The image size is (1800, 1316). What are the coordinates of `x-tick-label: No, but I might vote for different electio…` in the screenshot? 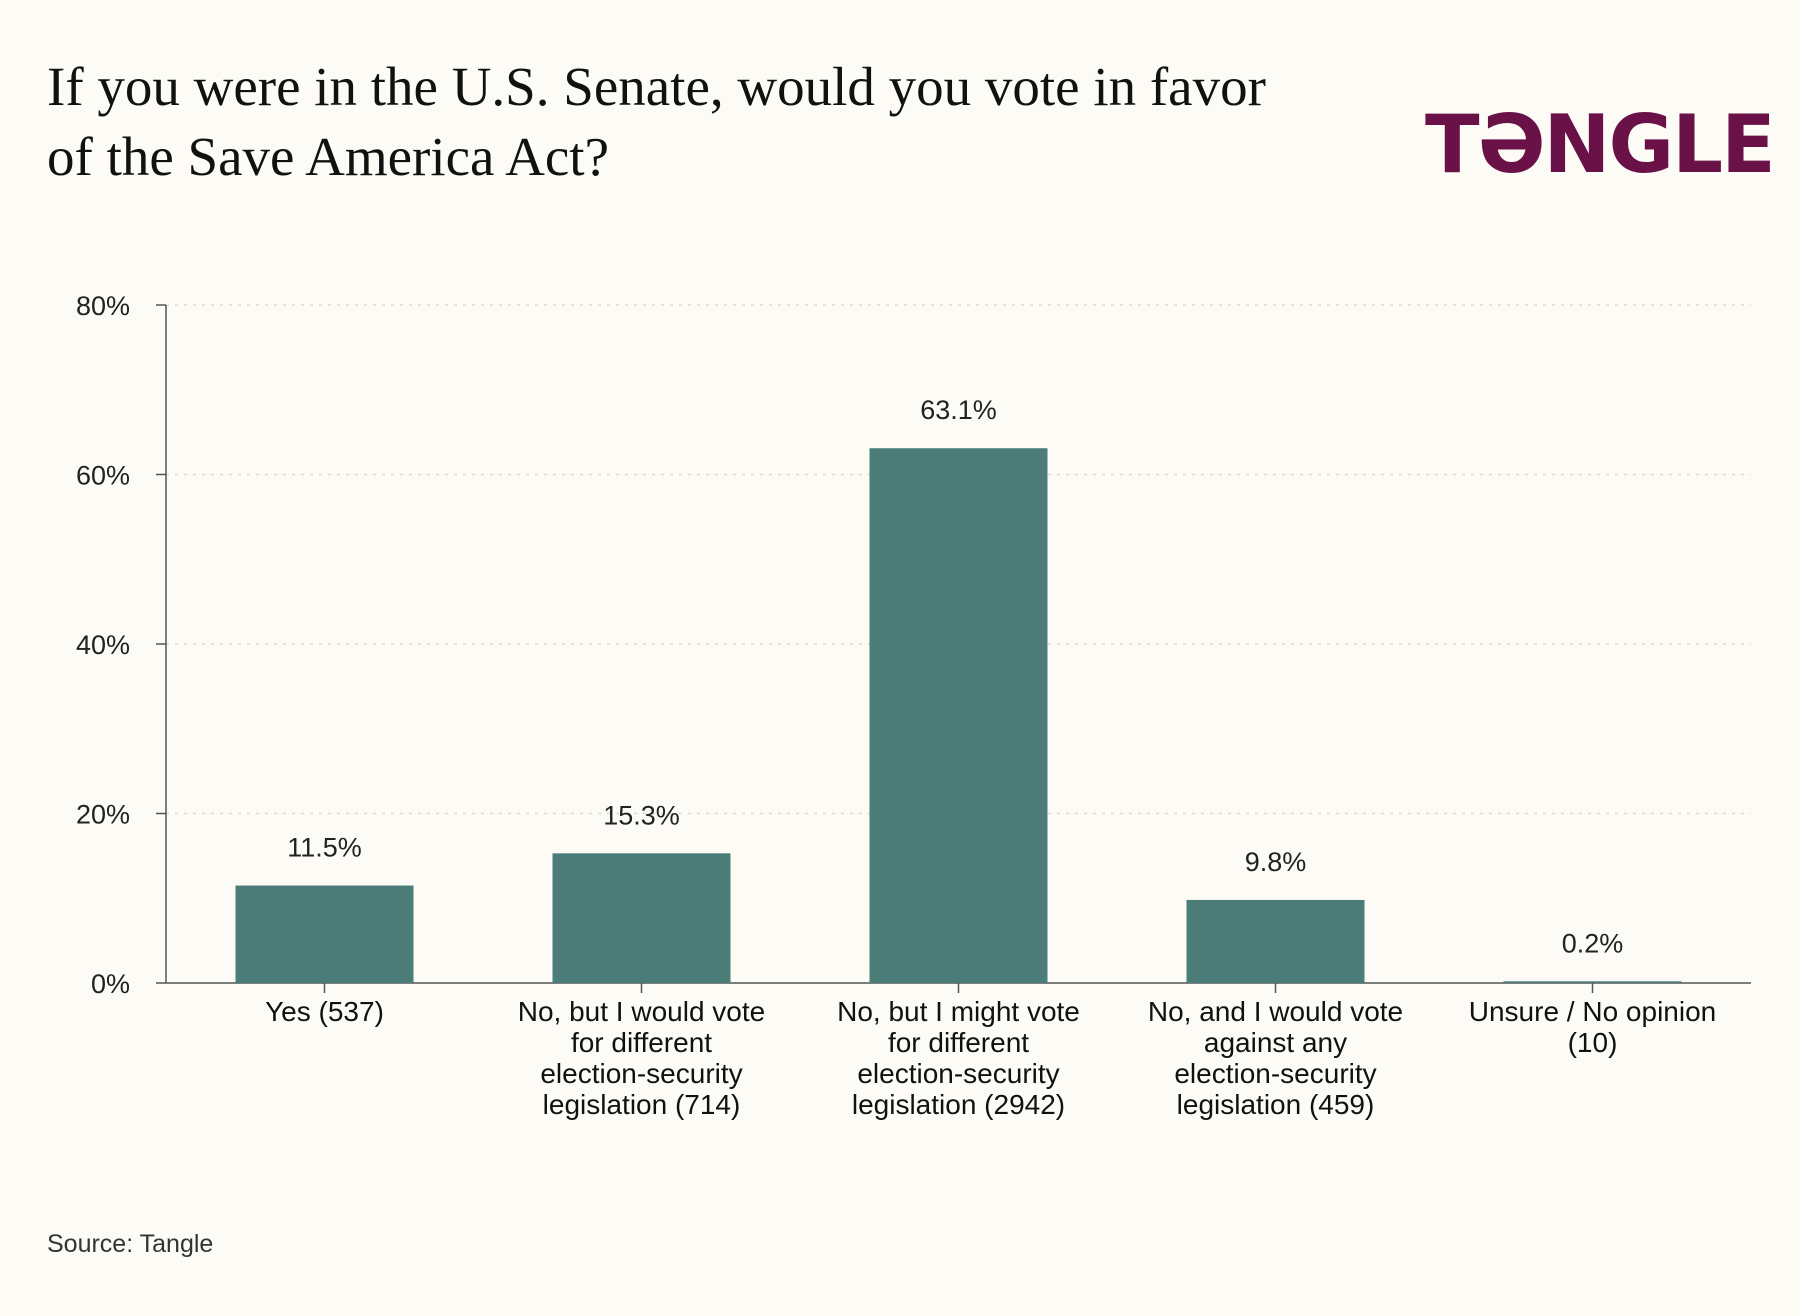 It's located at (958, 1058).